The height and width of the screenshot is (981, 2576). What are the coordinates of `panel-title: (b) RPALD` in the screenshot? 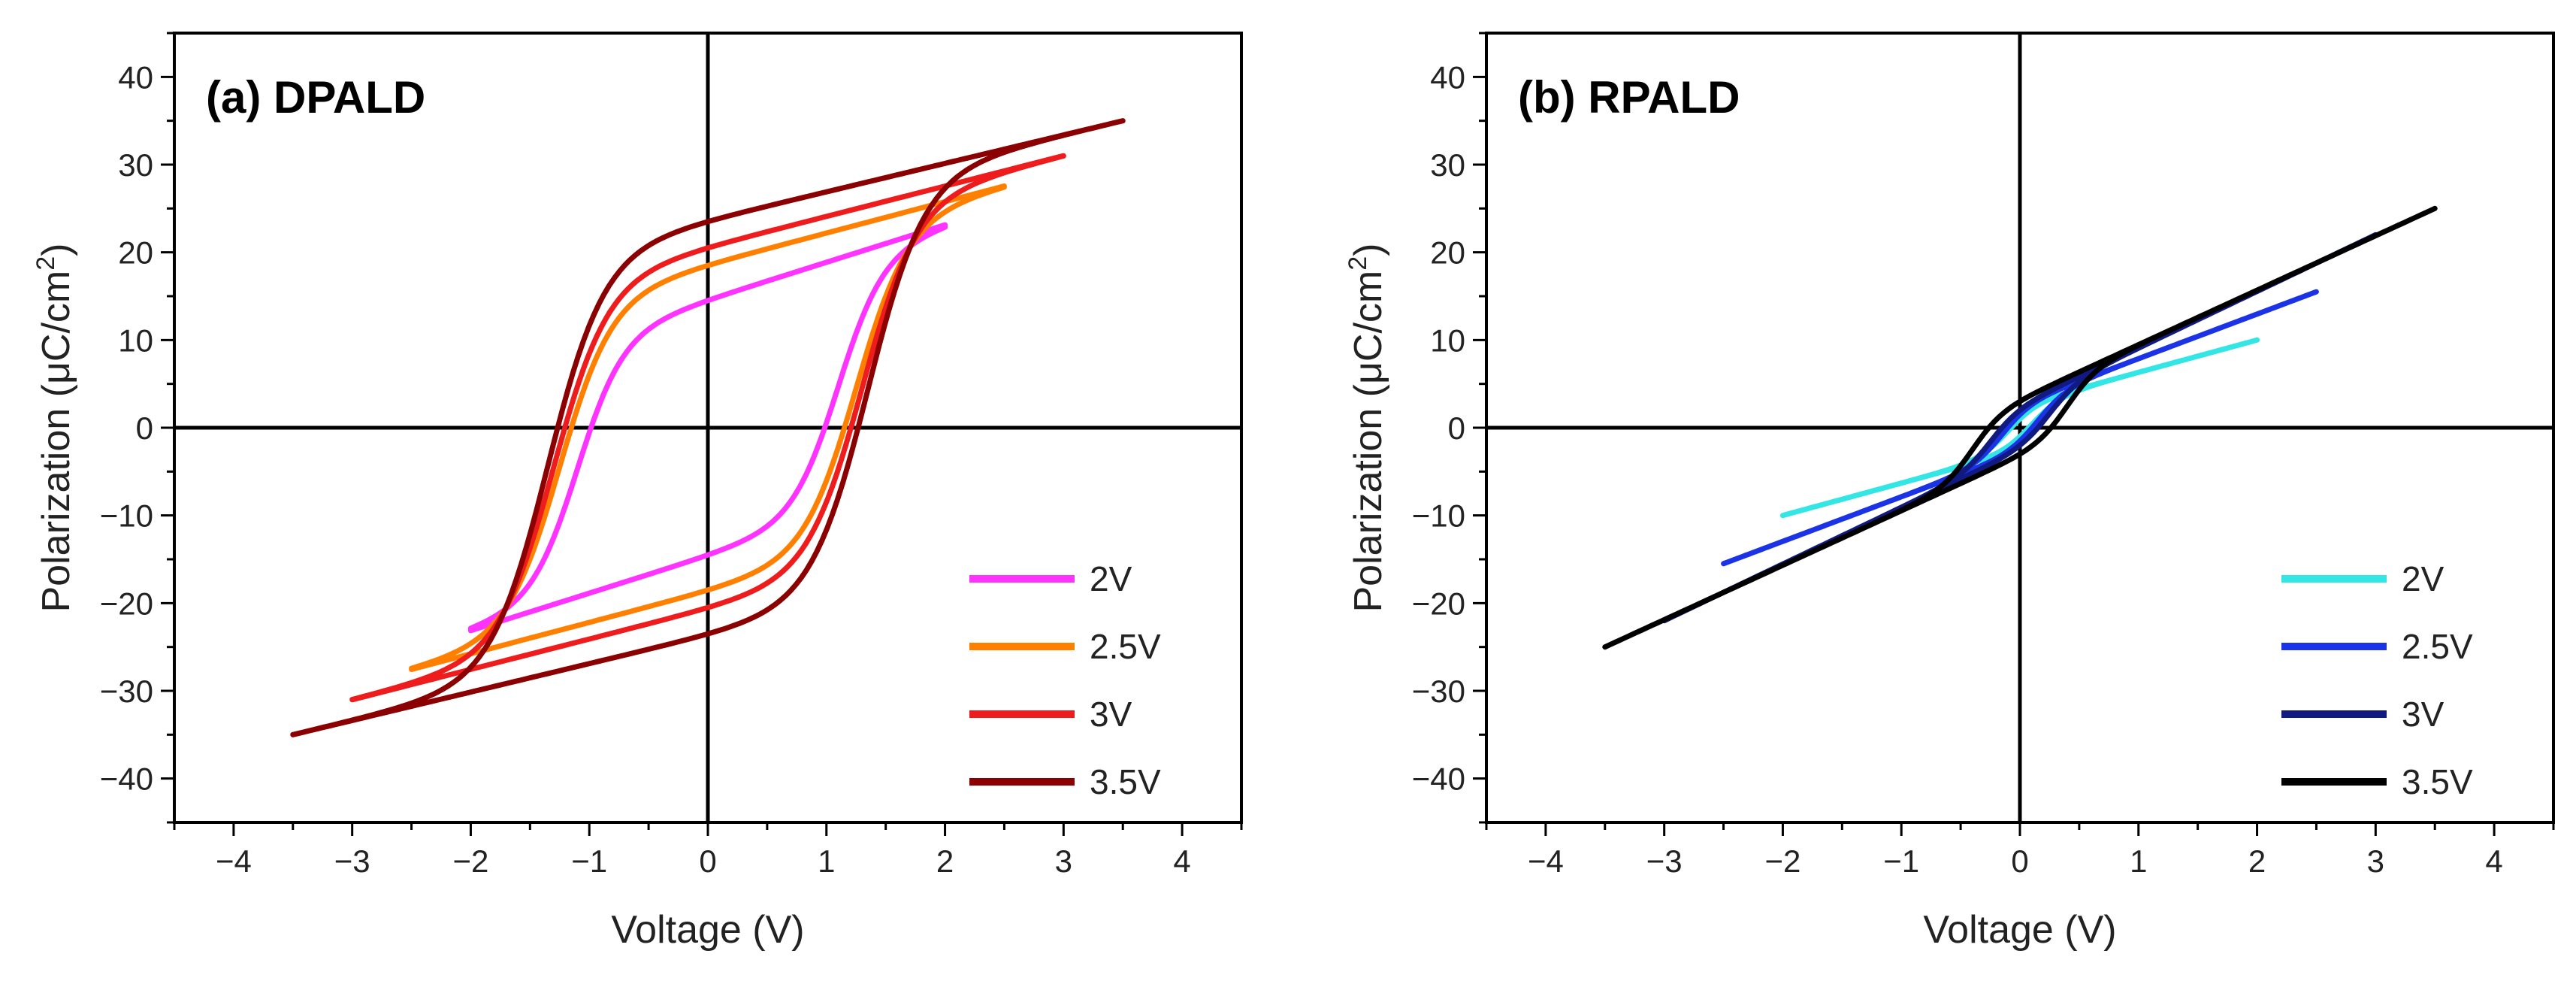 It's located at (1629, 97).